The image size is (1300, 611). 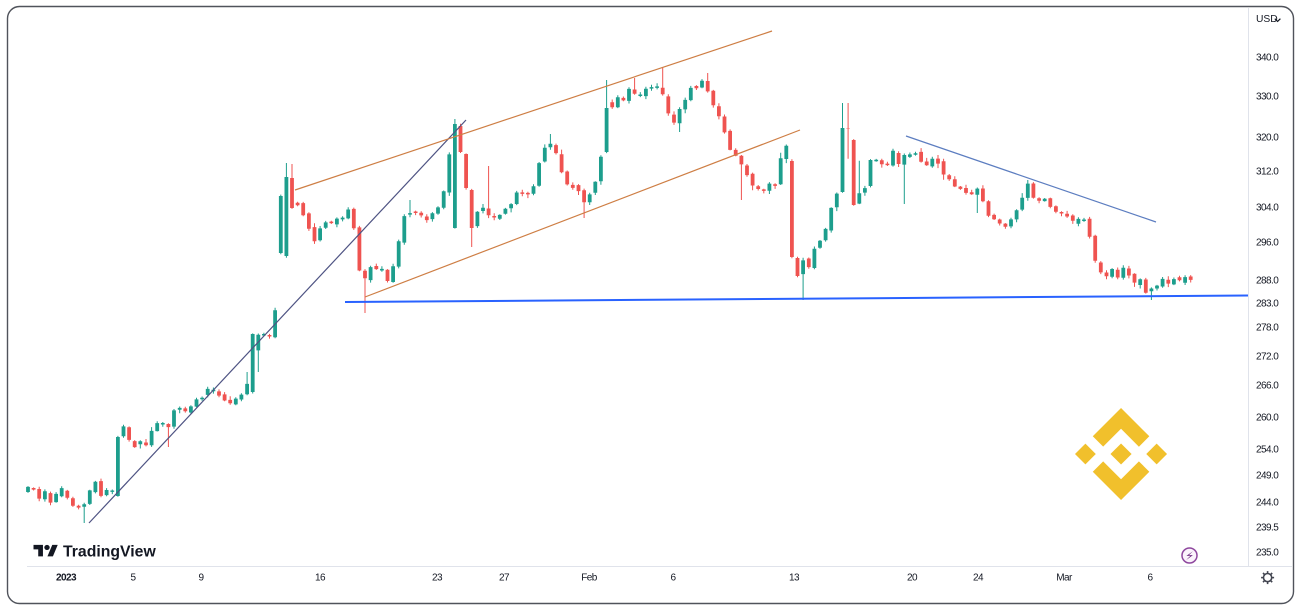 I want to click on svg-text: 235.0, so click(x=1267, y=552).